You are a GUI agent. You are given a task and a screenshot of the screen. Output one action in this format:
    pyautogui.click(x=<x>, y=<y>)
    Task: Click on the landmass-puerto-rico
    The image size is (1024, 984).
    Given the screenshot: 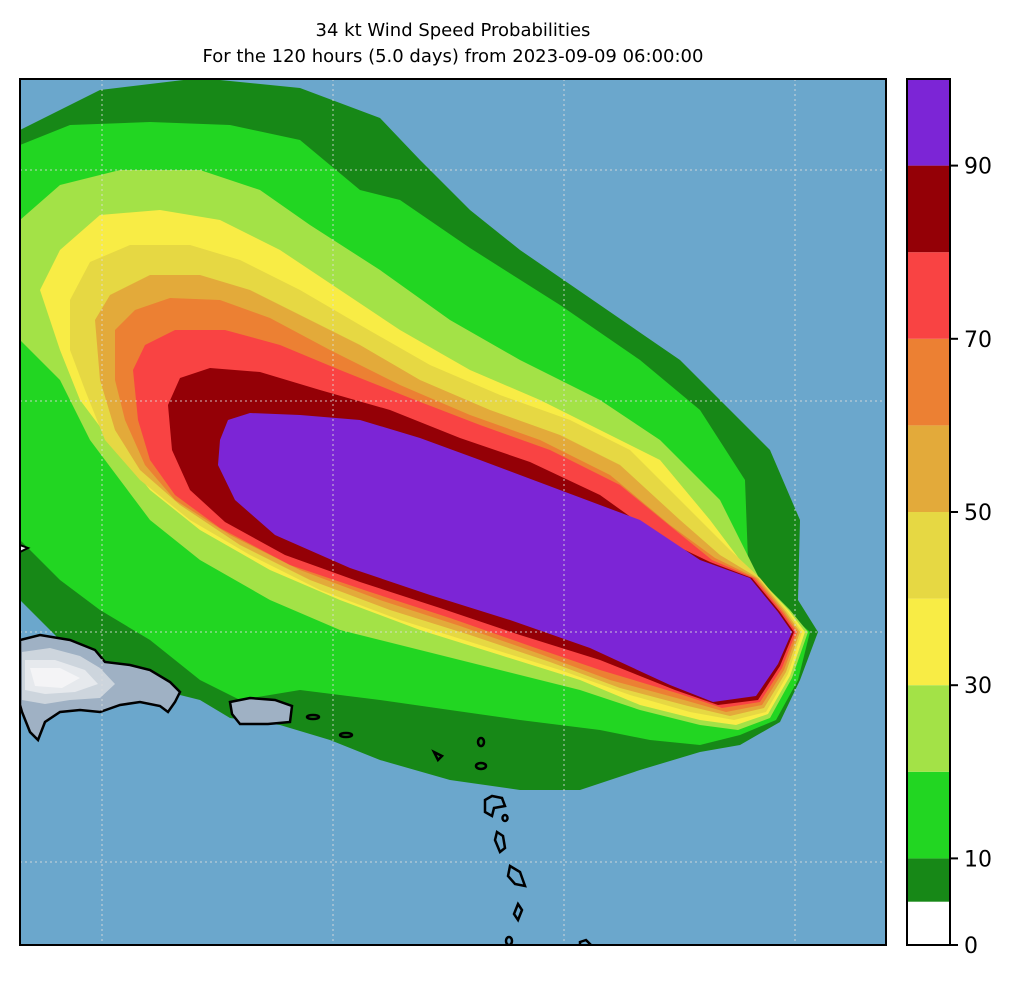 What is the action you would take?
    pyautogui.click(x=261, y=711)
    